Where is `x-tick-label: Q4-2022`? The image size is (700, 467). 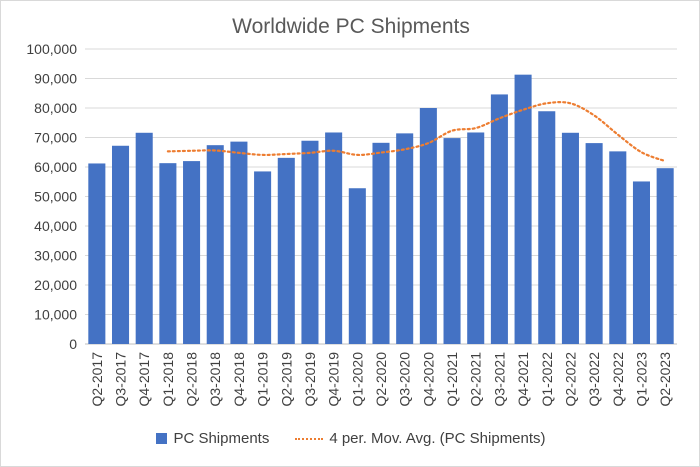 x-tick-label: Q4-2022 is located at coordinates (618, 379).